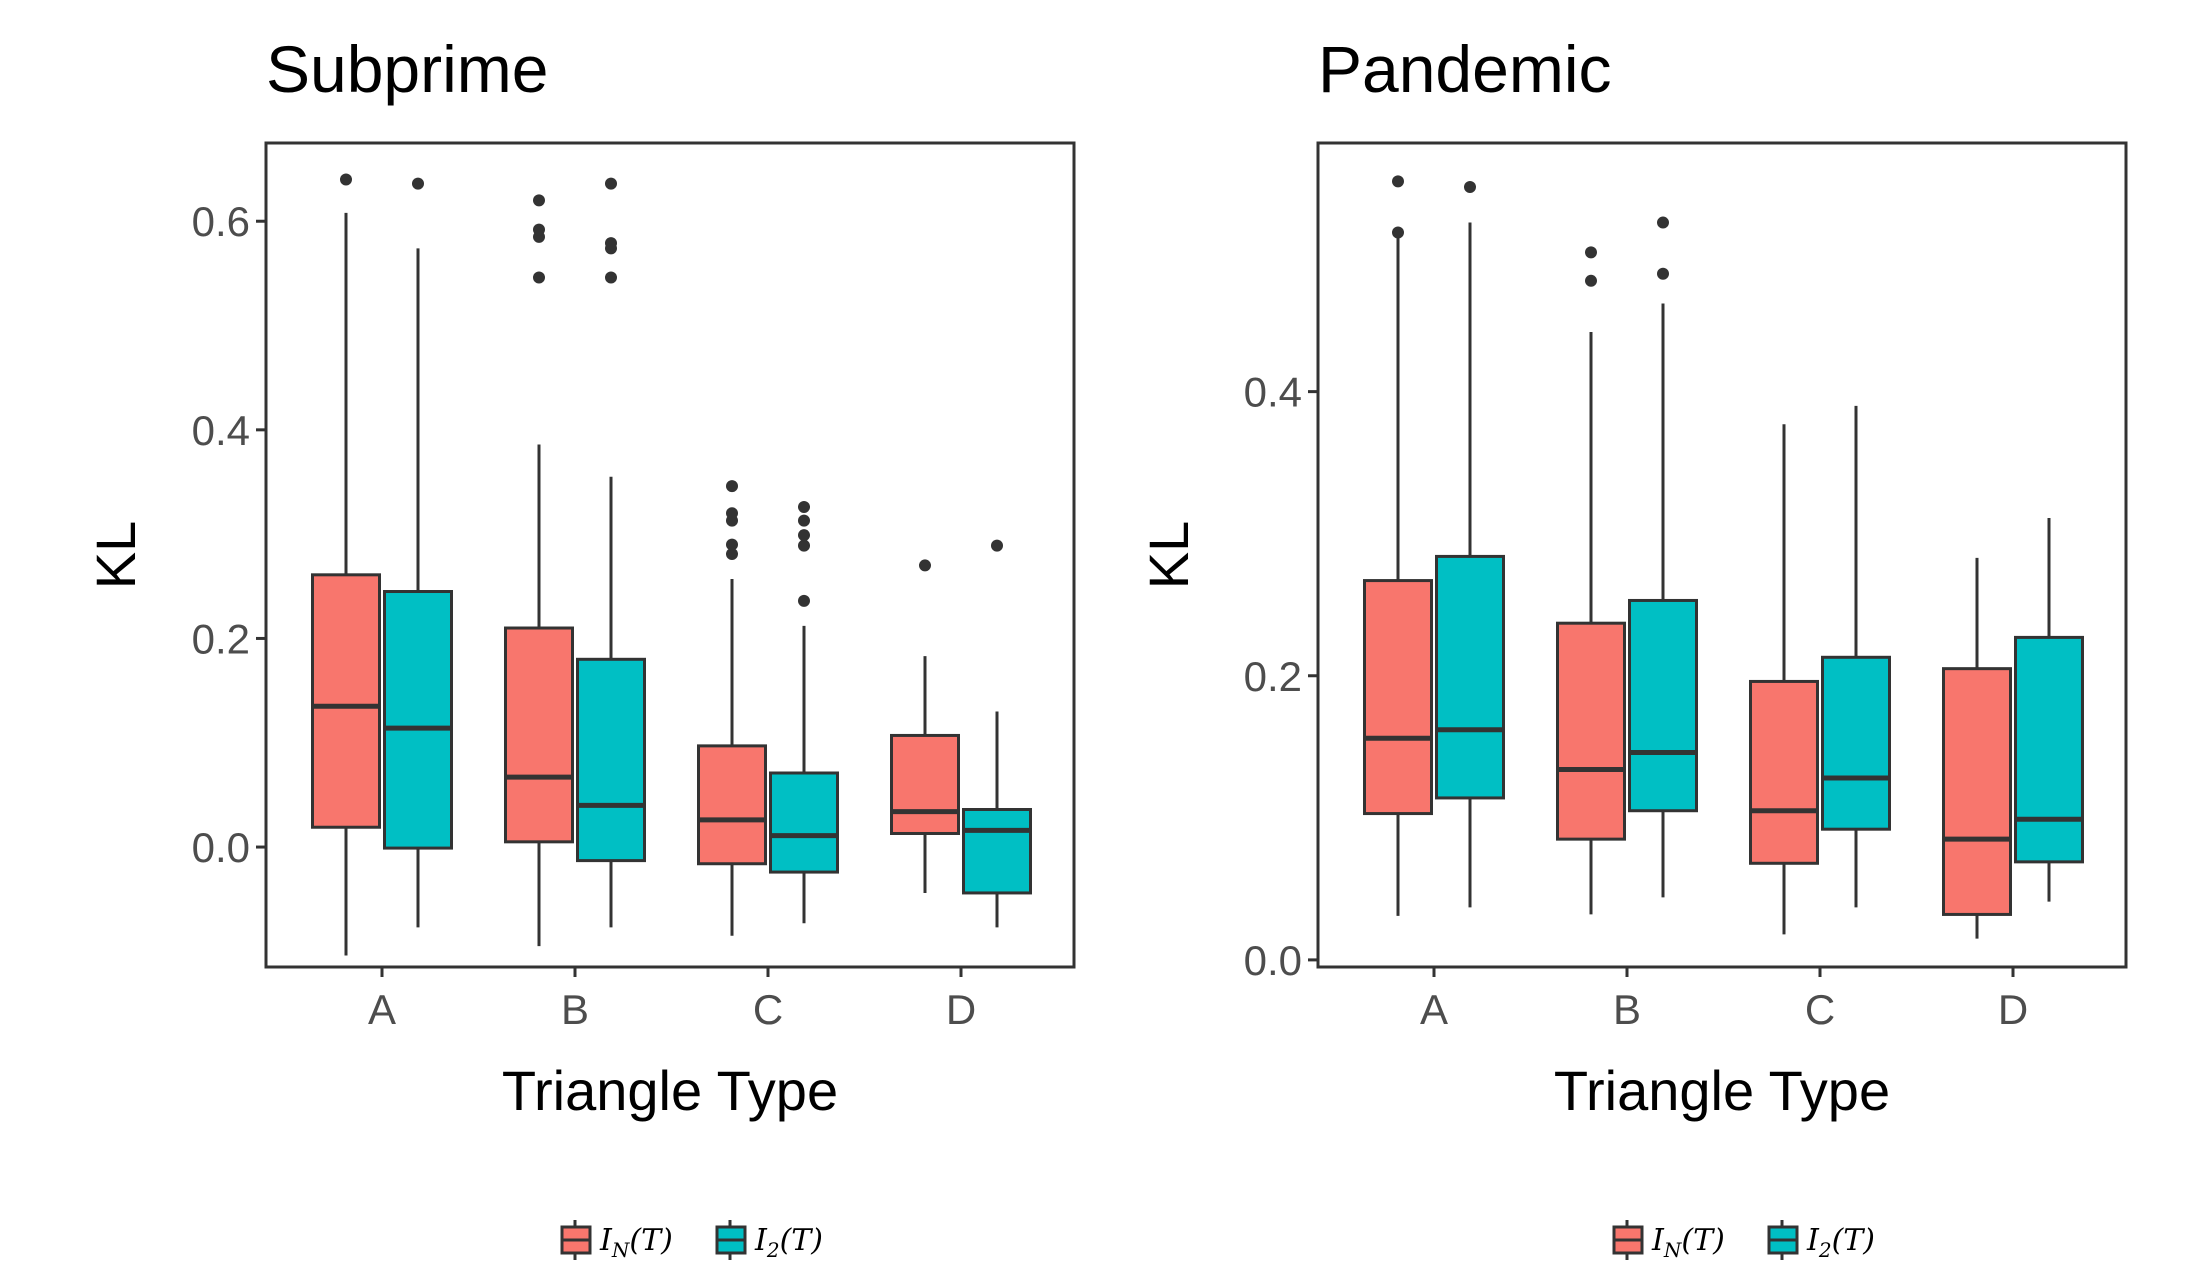  I want to click on y-tick-label-subprime: 0.4, so click(221, 430).